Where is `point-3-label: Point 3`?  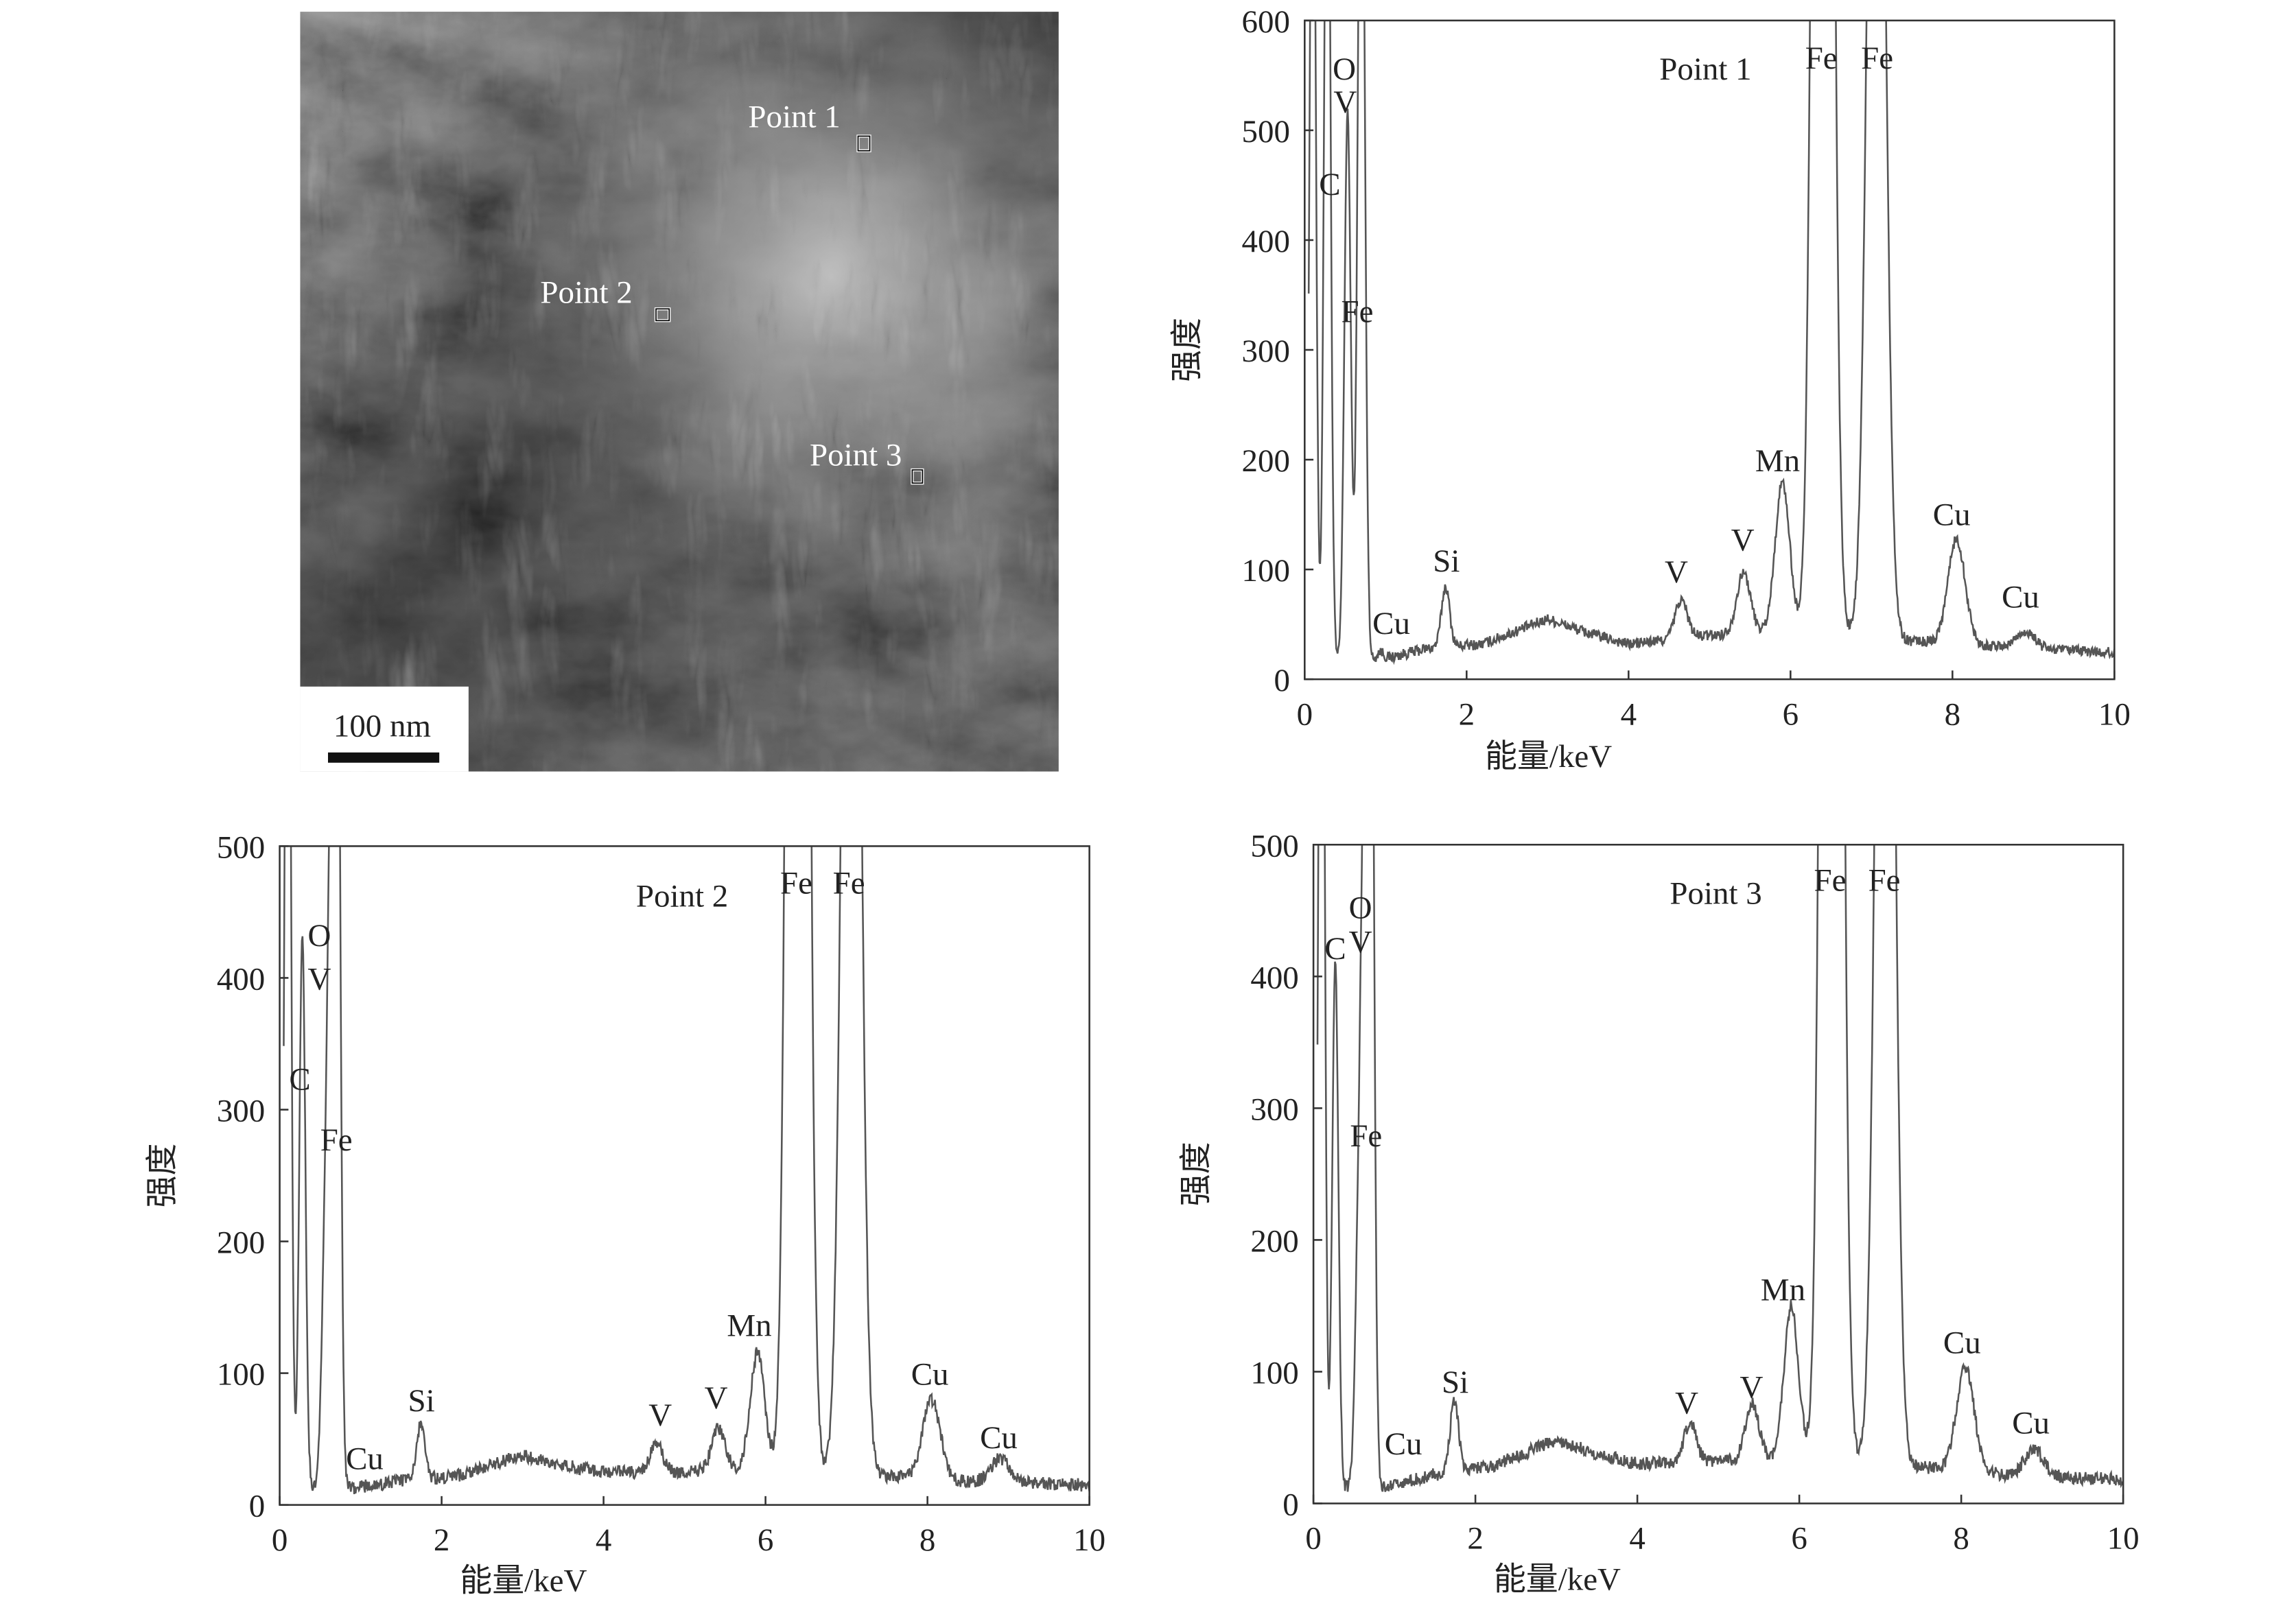 point-3-label: Point 3 is located at coordinates (856, 455).